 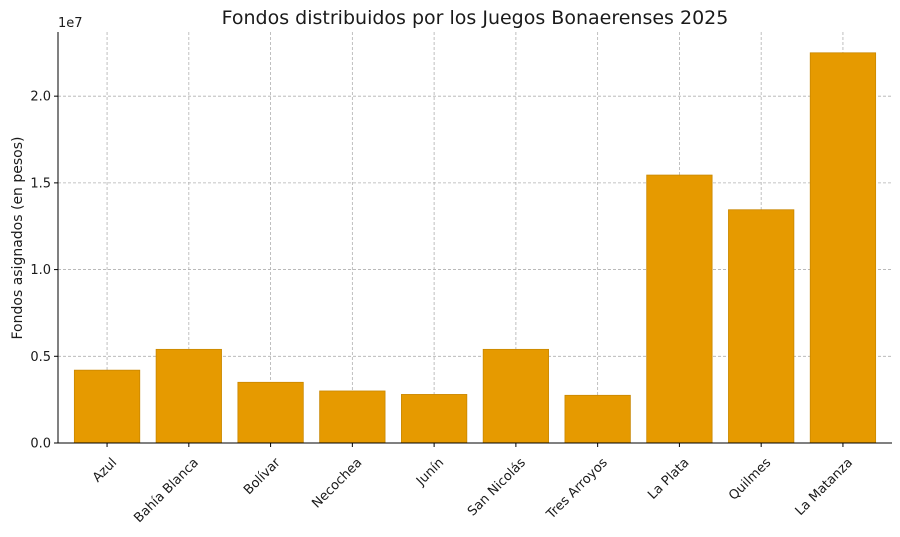 What do you see at coordinates (262, 476) in the screenshot?
I see `x-tick-label: Bolívar` at bounding box center [262, 476].